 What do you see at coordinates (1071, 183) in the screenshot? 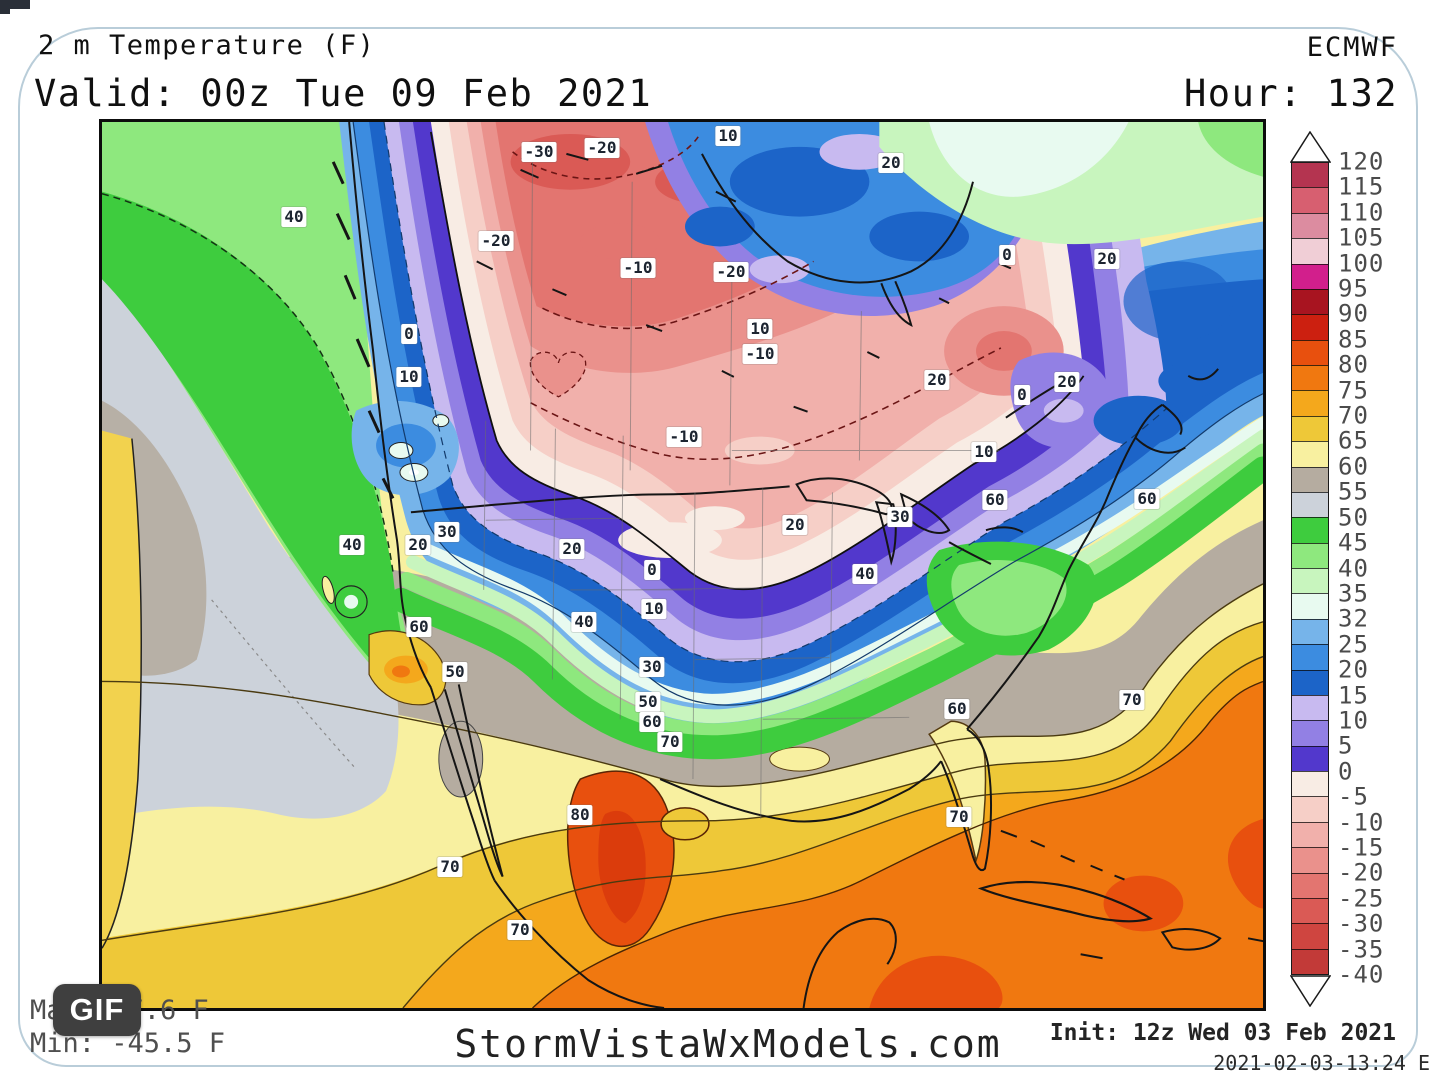
I see `topright-green` at bounding box center [1071, 183].